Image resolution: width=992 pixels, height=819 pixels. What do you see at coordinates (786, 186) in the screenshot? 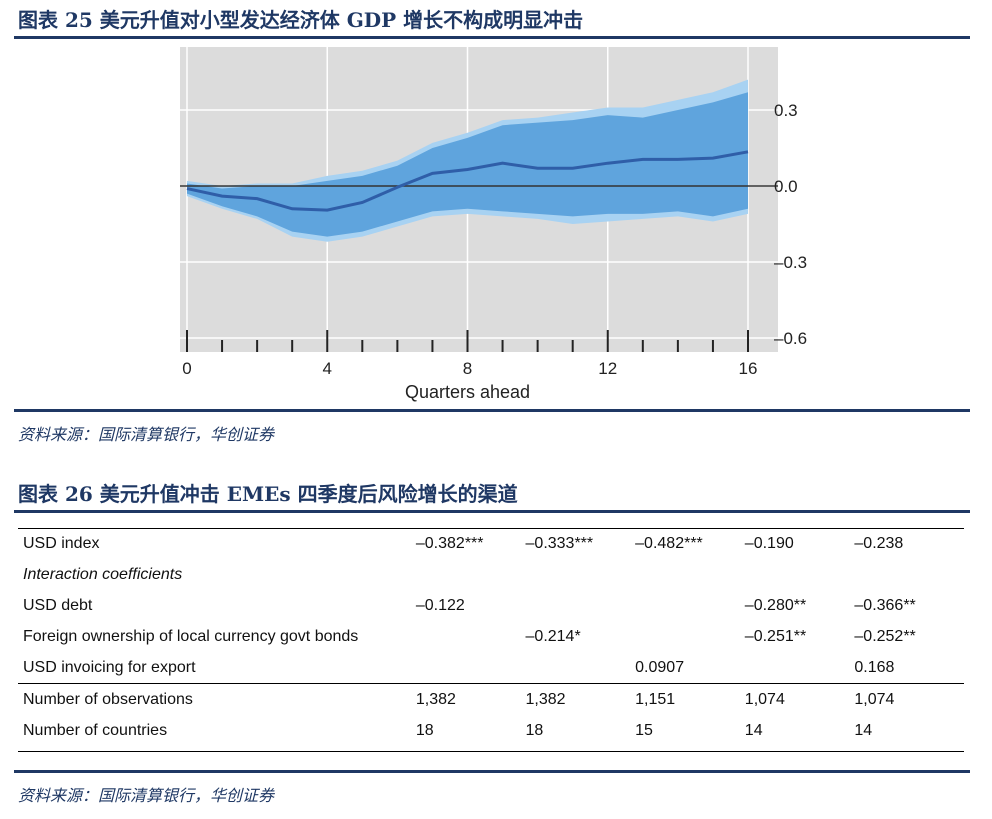
I see `y-tick-label: 0.0` at bounding box center [786, 186].